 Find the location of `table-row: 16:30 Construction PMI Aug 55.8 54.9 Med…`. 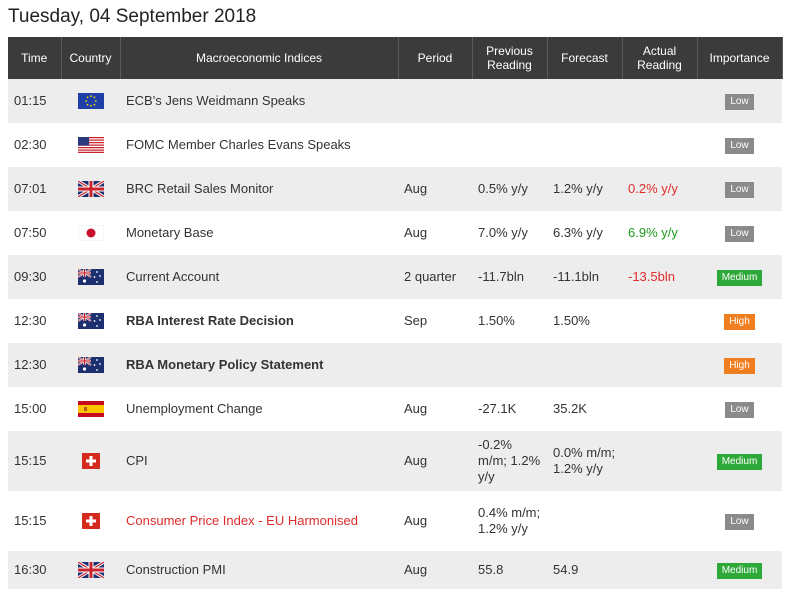

table-row: 16:30 Construction PMI Aug 55.8 54.9 Med… is located at coordinates (395, 570).